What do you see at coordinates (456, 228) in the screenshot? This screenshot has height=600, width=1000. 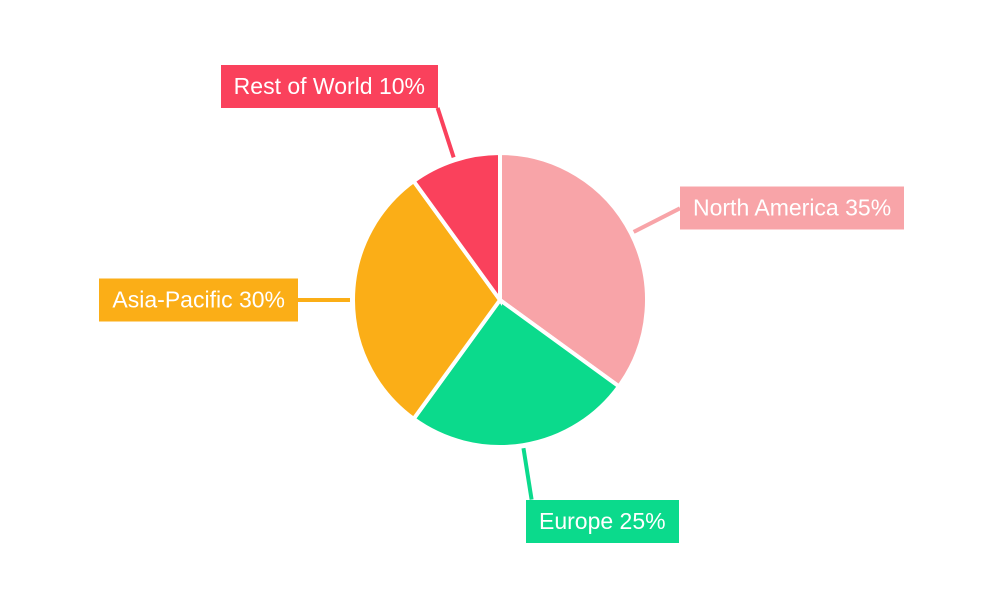 I see `pie-slice-rest-of-world` at bounding box center [456, 228].